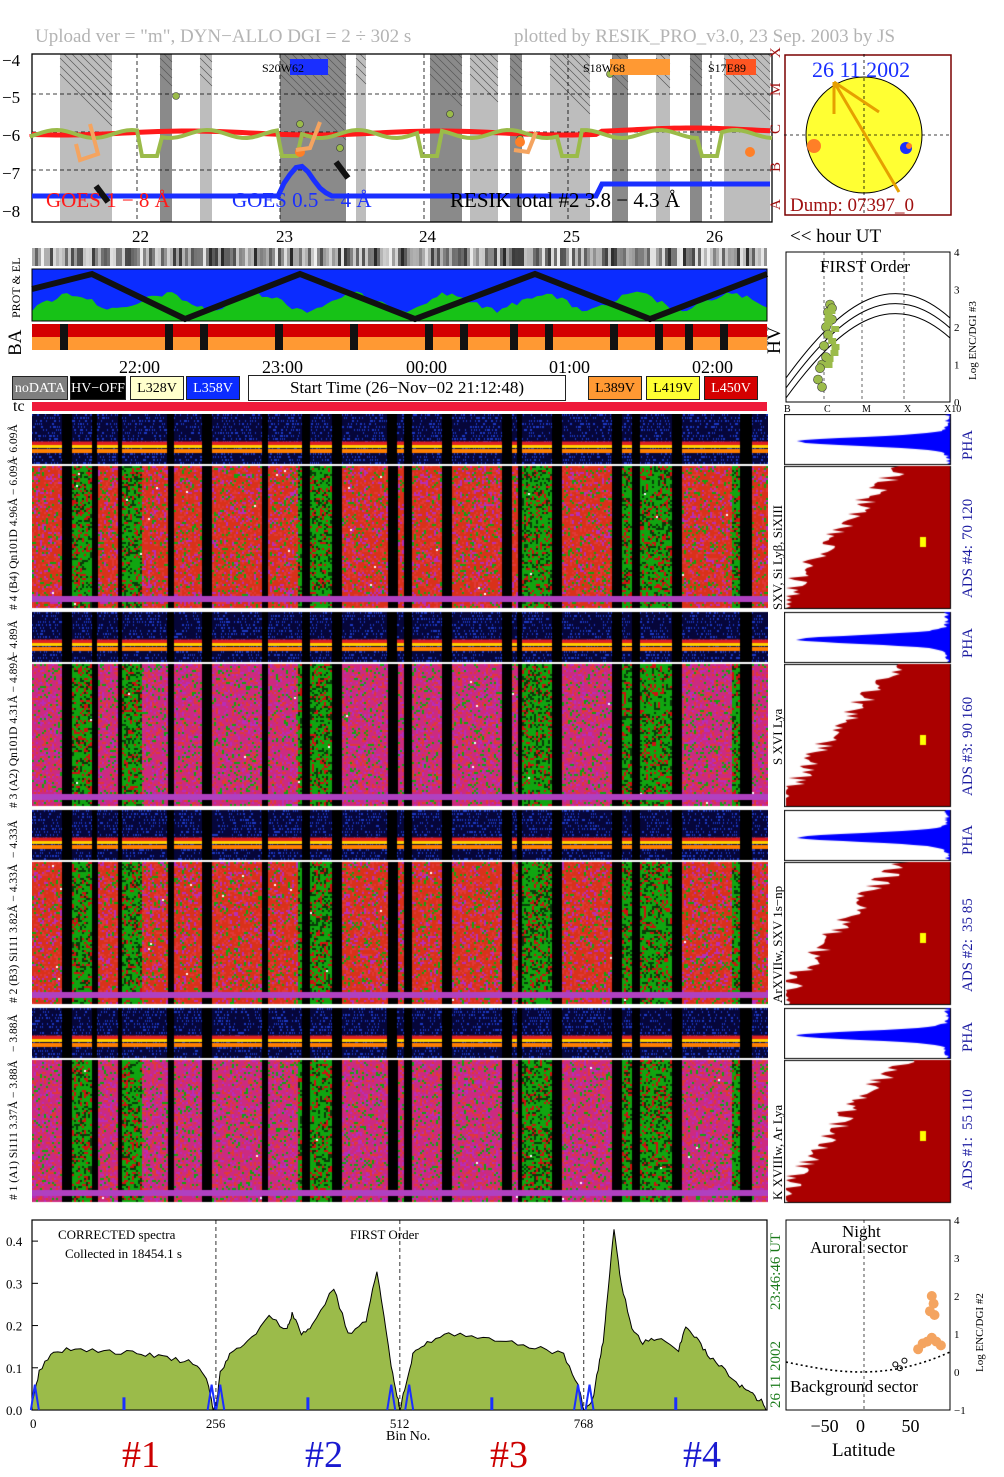 This screenshot has height=1477, width=1004. I want to click on ch2-ads: ADS #2:, so click(968, 965).